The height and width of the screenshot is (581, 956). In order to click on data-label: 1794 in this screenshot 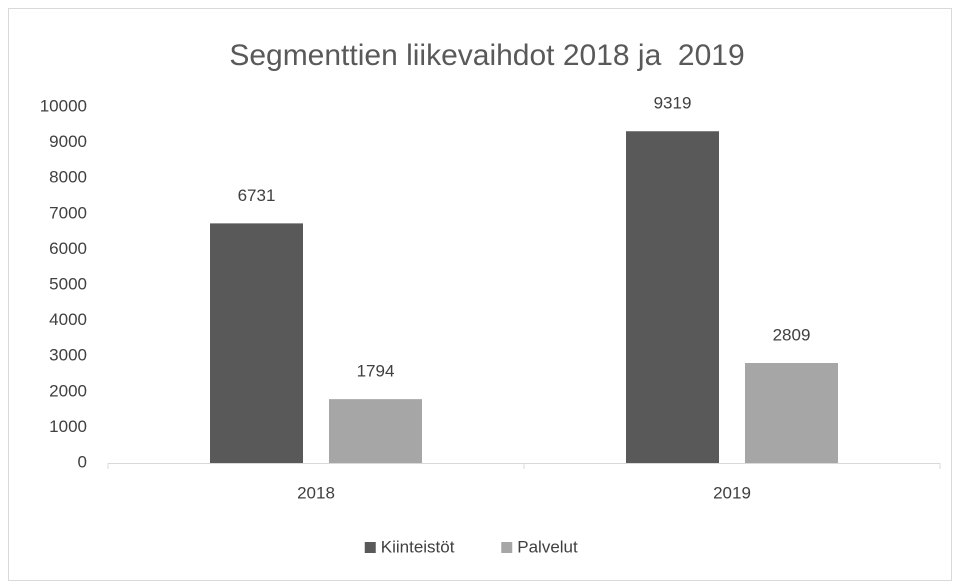, I will do `click(376, 371)`.